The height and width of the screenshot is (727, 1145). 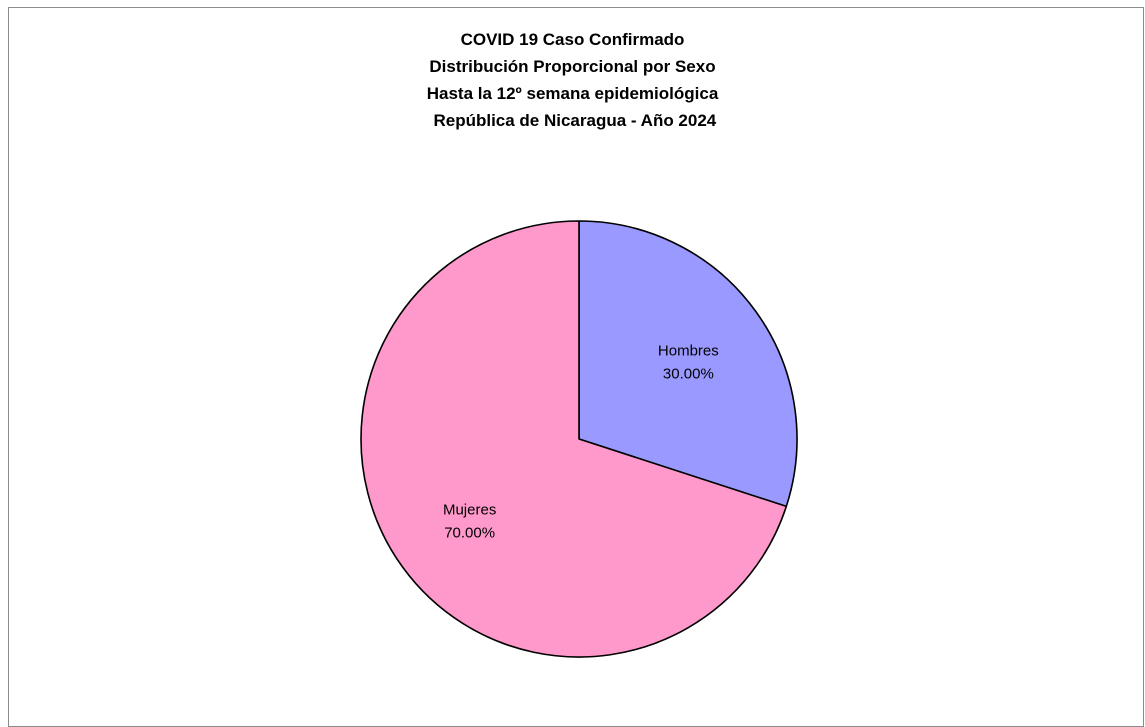 I want to click on pie-label-hombres-name: Hombres, so click(x=688, y=351).